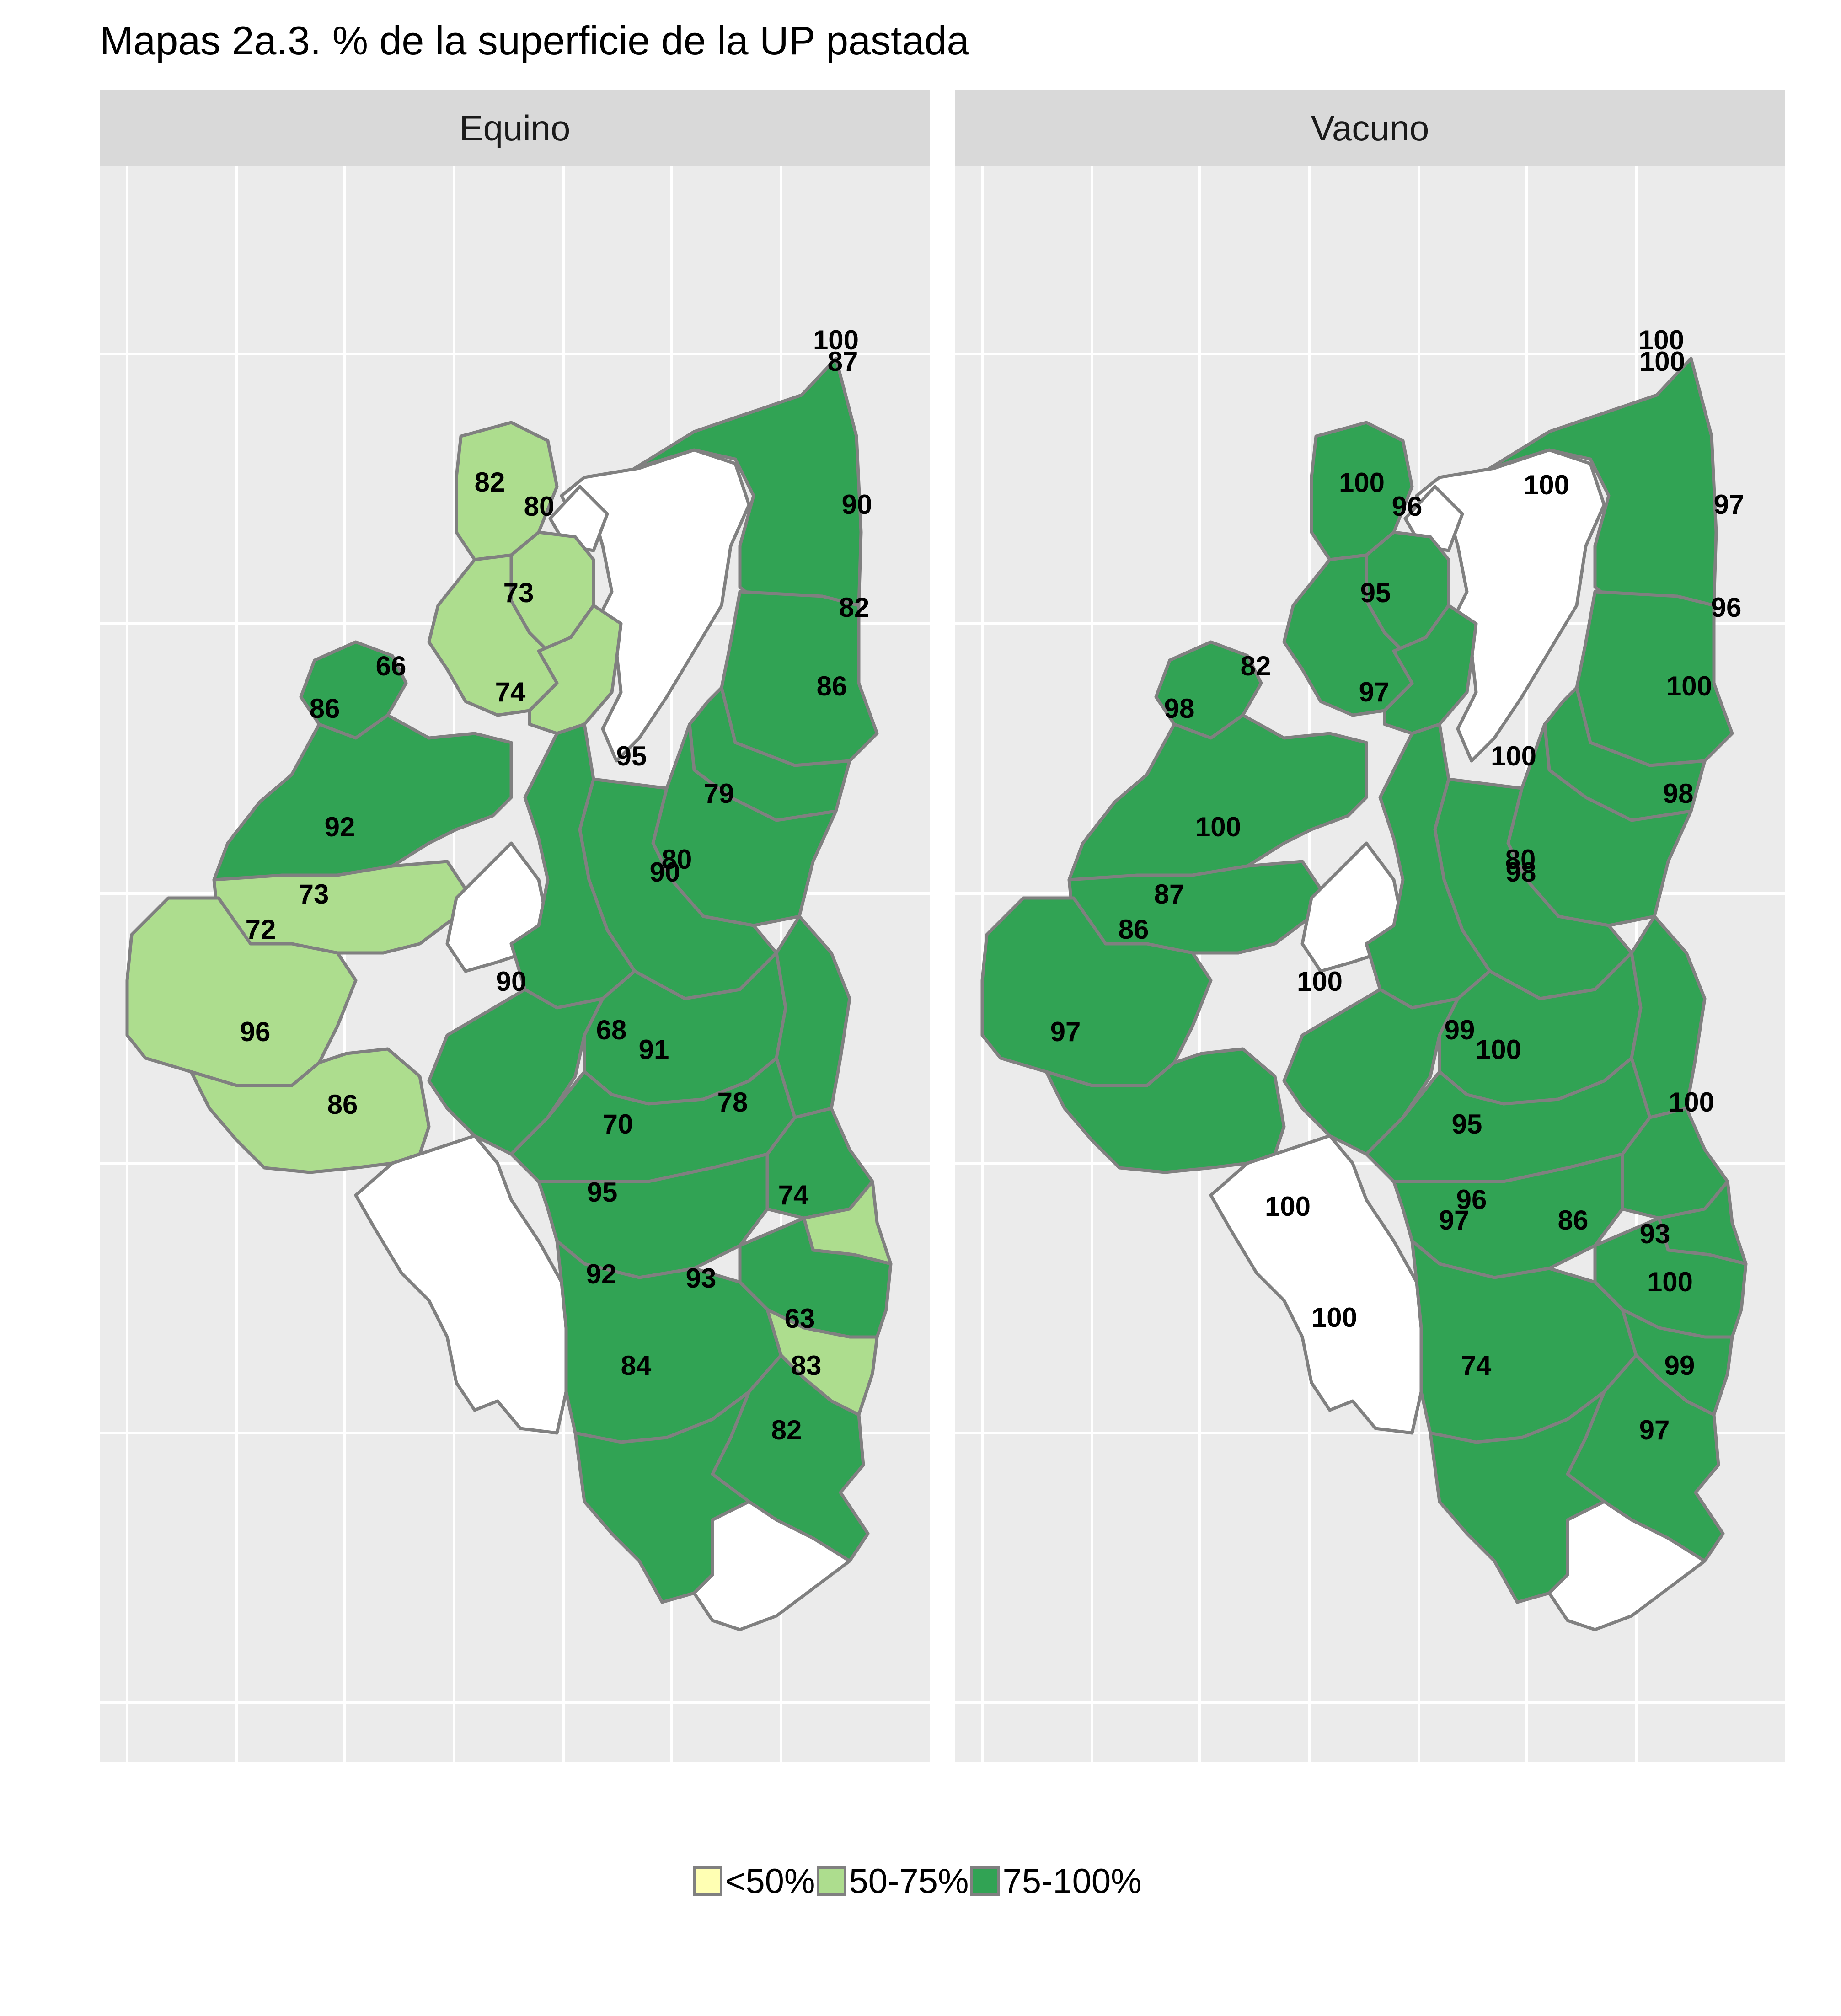 The image size is (1841, 2016). I want to click on legend-key-mid, so click(831, 1881).